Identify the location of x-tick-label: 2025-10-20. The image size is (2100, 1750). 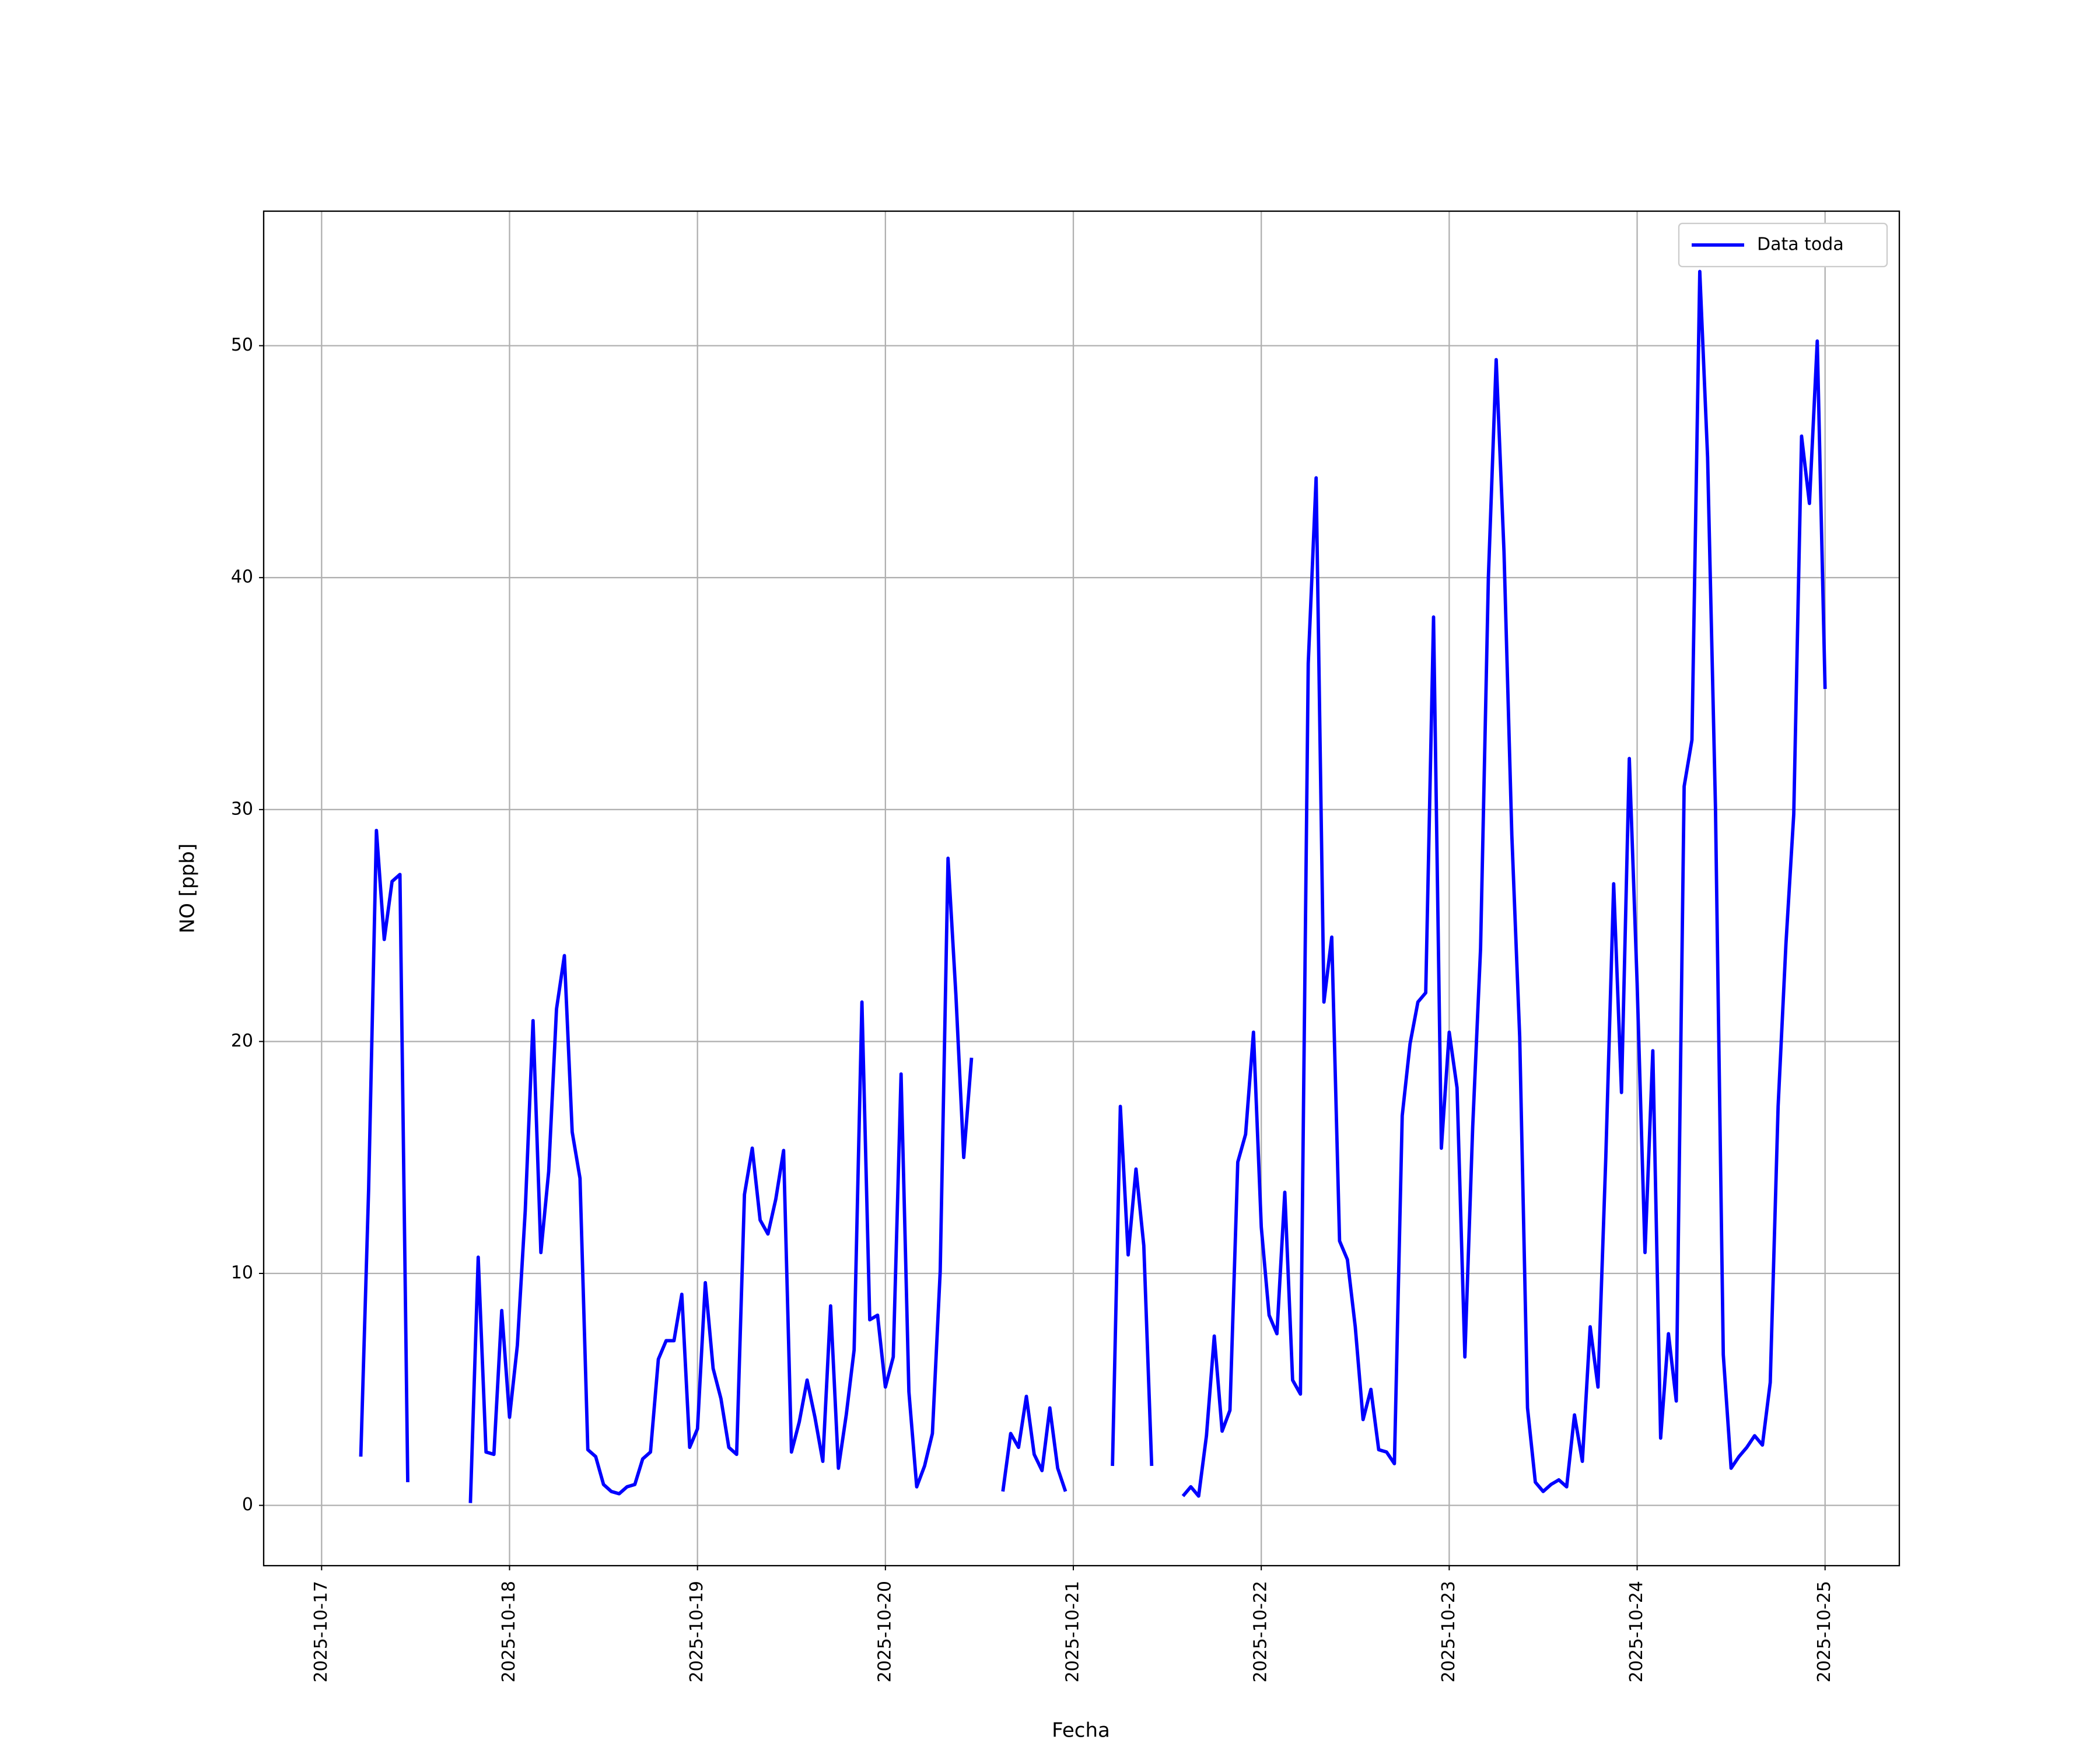
(884, 1631).